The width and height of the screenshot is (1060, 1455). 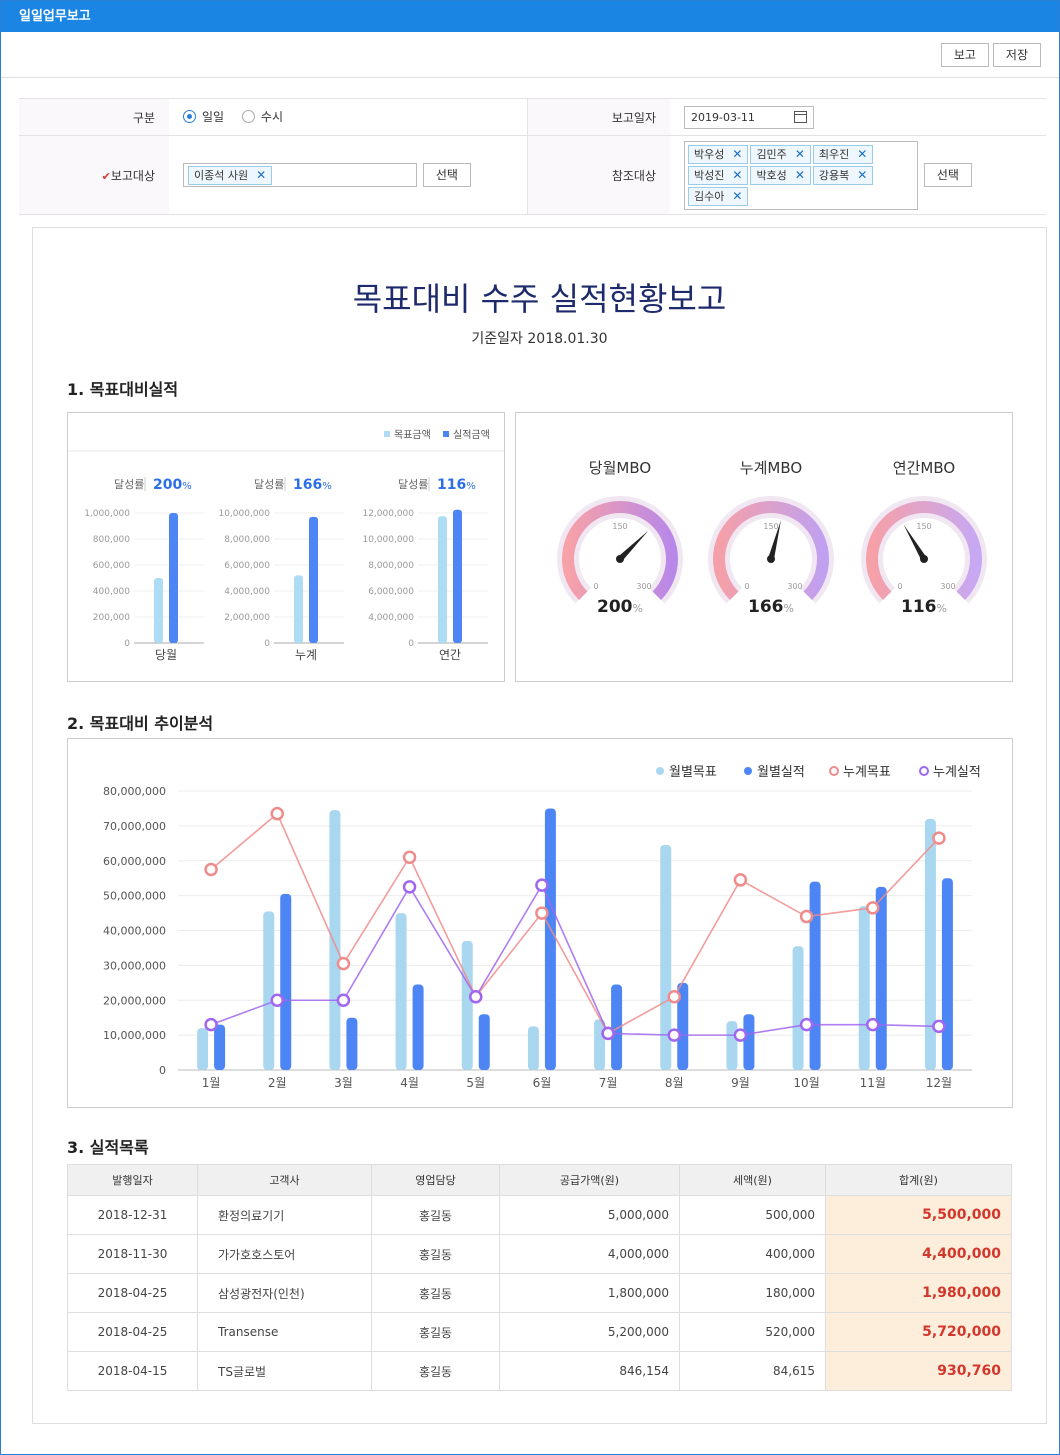 I want to click on table-cell: 180,000, so click(x=752, y=1293).